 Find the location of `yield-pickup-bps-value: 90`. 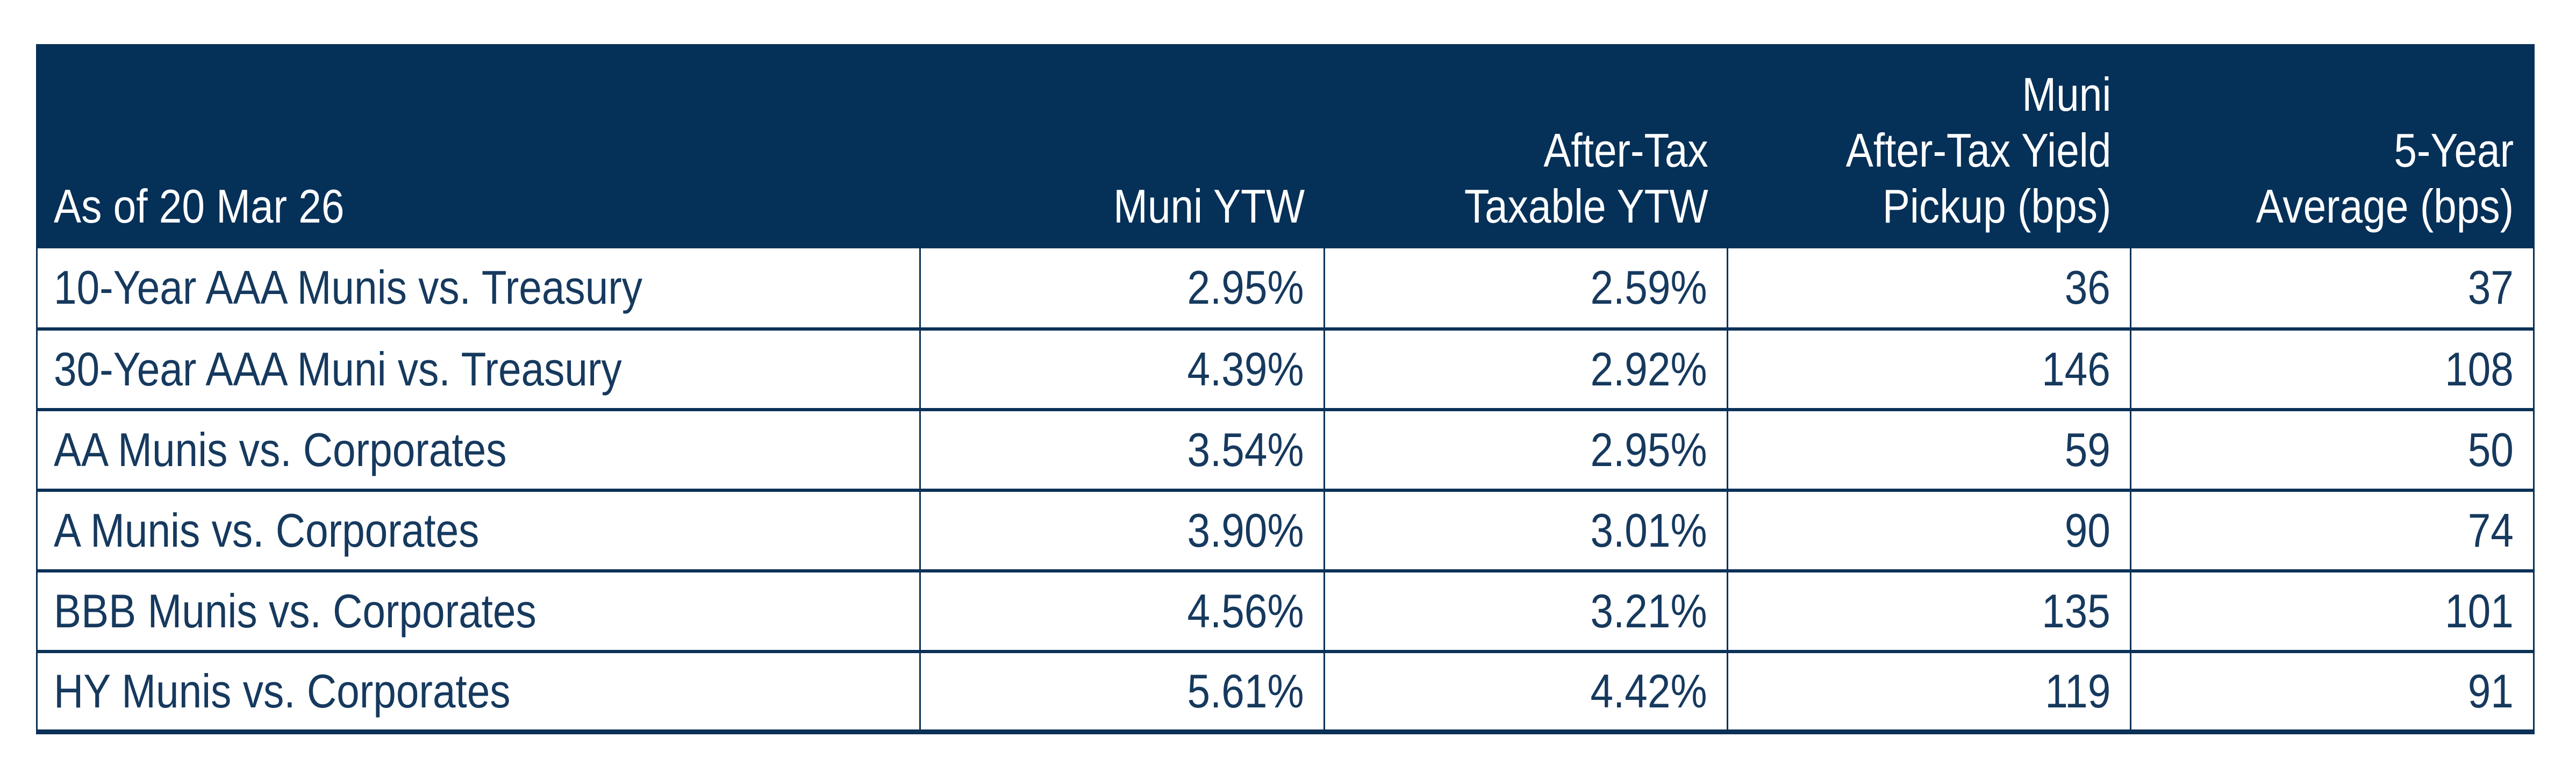

yield-pickup-bps-value: 90 is located at coordinates (2087, 530).